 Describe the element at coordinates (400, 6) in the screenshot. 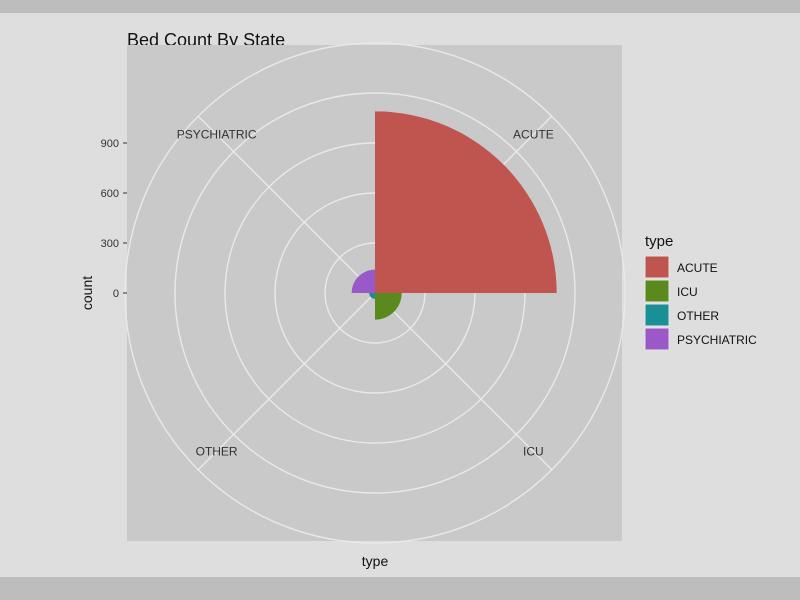

I see `top-band` at that location.